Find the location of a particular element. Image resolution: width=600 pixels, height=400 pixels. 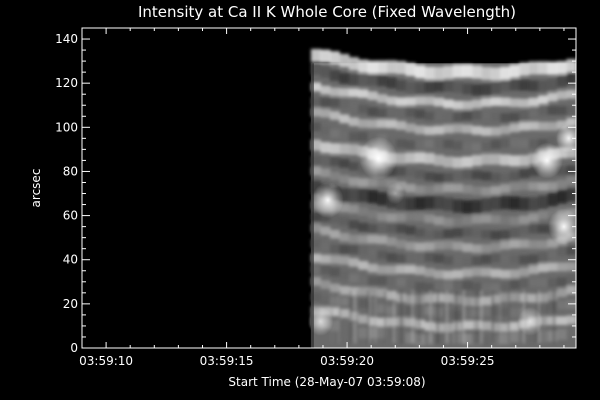

bright-feature is located at coordinates (395, 193).